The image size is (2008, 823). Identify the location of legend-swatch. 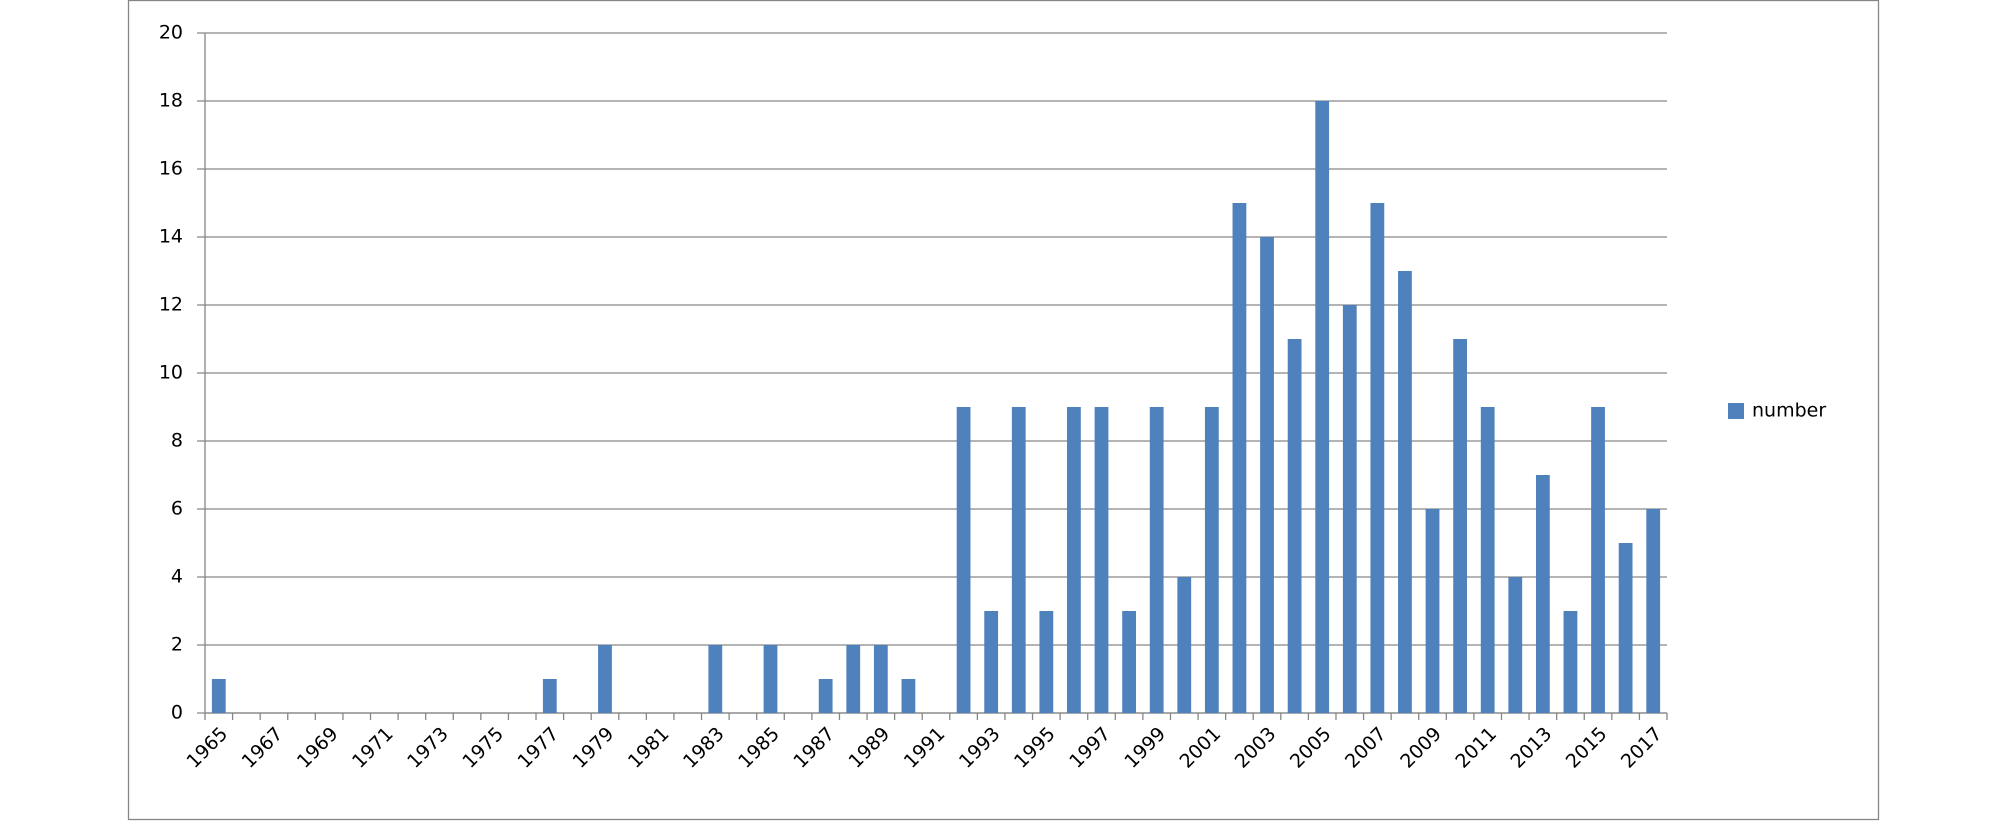
(1736, 411).